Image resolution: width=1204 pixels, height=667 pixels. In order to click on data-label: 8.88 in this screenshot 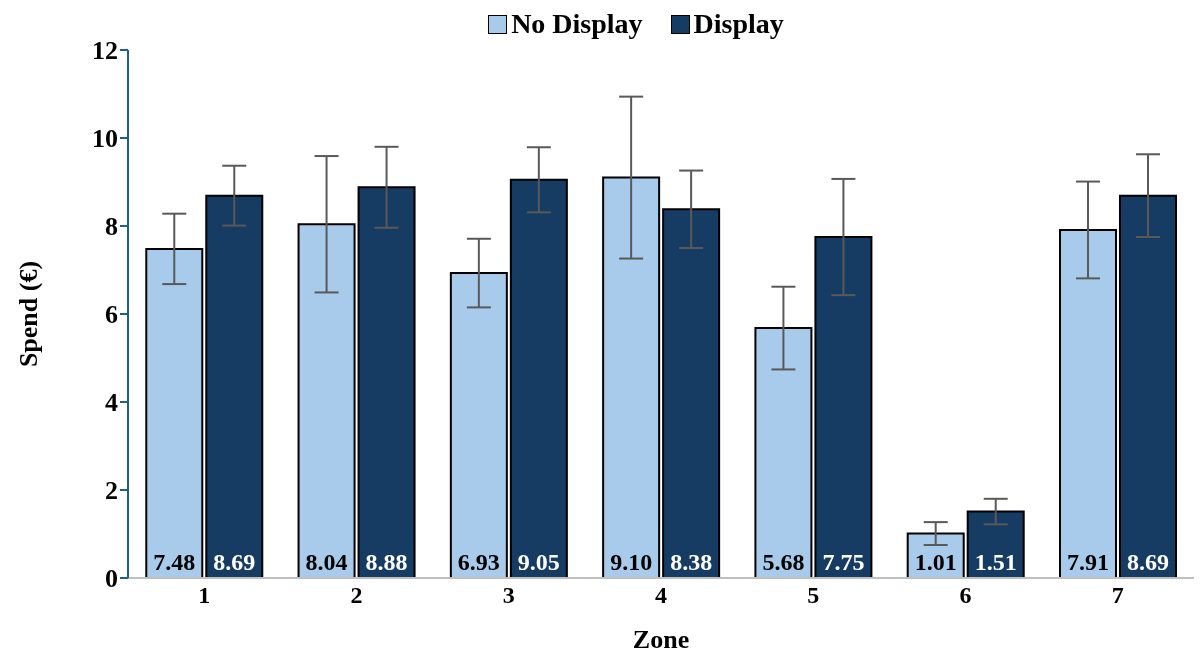, I will do `click(386, 562)`.